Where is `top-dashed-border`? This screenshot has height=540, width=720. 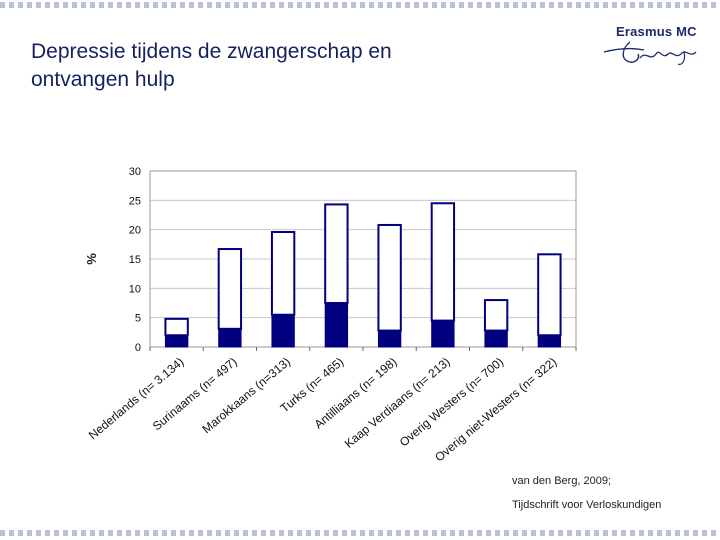
top-dashed-border is located at coordinates (360, 5).